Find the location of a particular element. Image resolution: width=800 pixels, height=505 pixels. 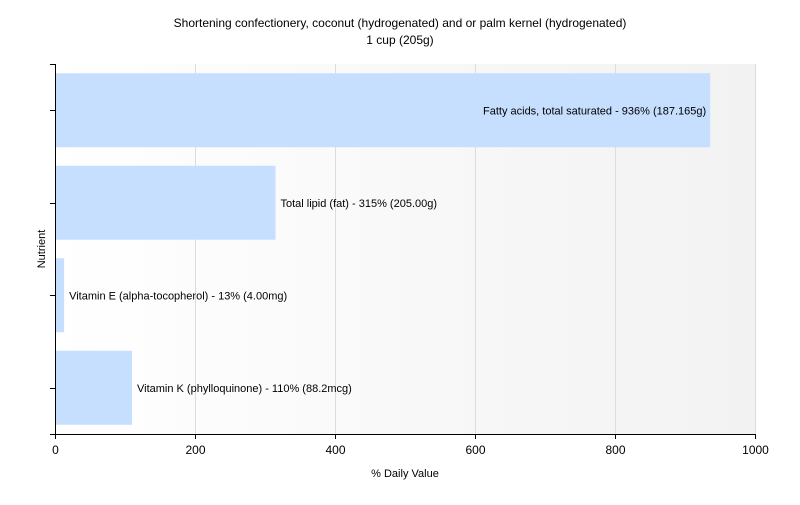

x-tick-label: 200 is located at coordinates (195, 450).